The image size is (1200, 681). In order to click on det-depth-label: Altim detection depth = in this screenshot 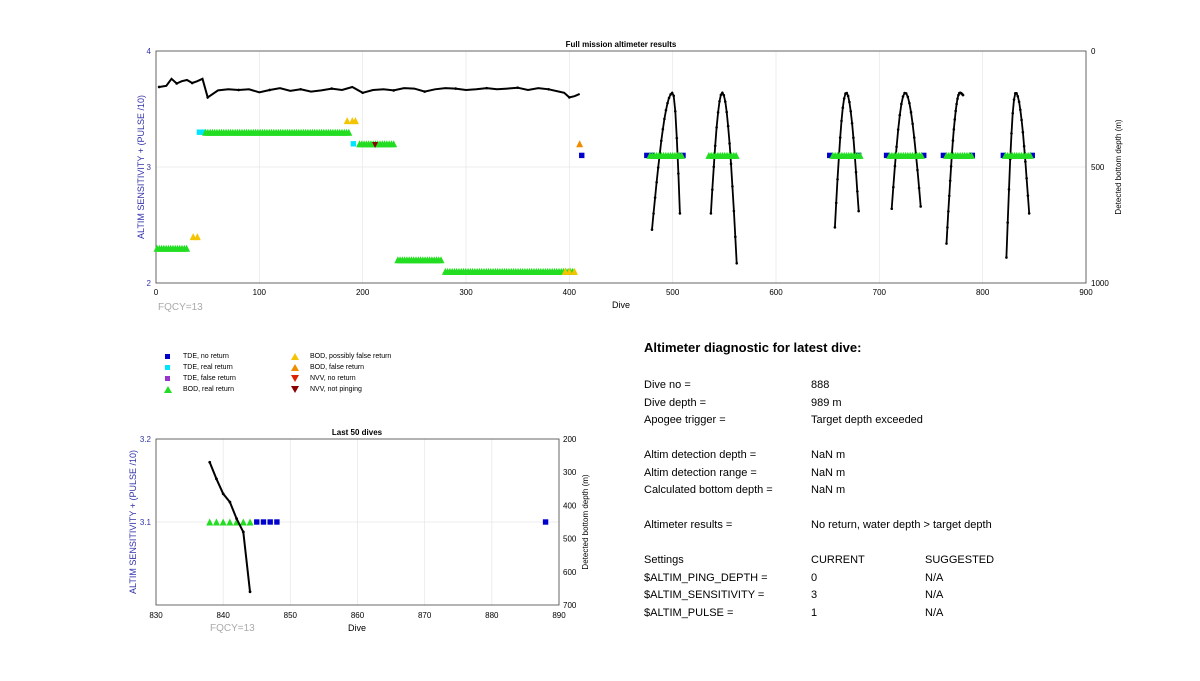, I will do `click(700, 455)`.